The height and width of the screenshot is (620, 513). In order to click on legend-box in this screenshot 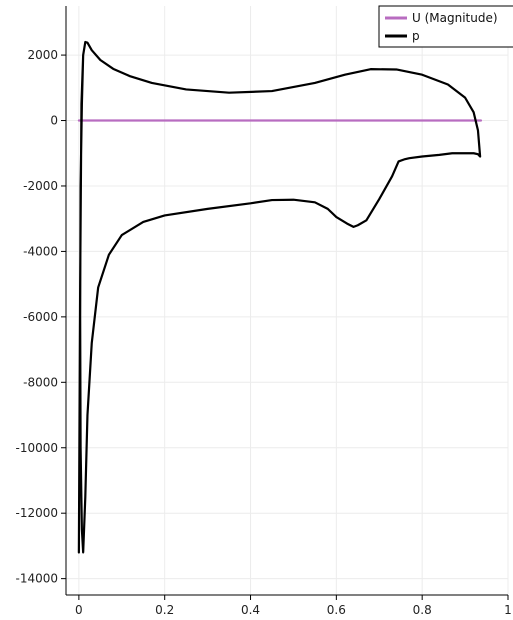, I will do `click(445, 26)`.